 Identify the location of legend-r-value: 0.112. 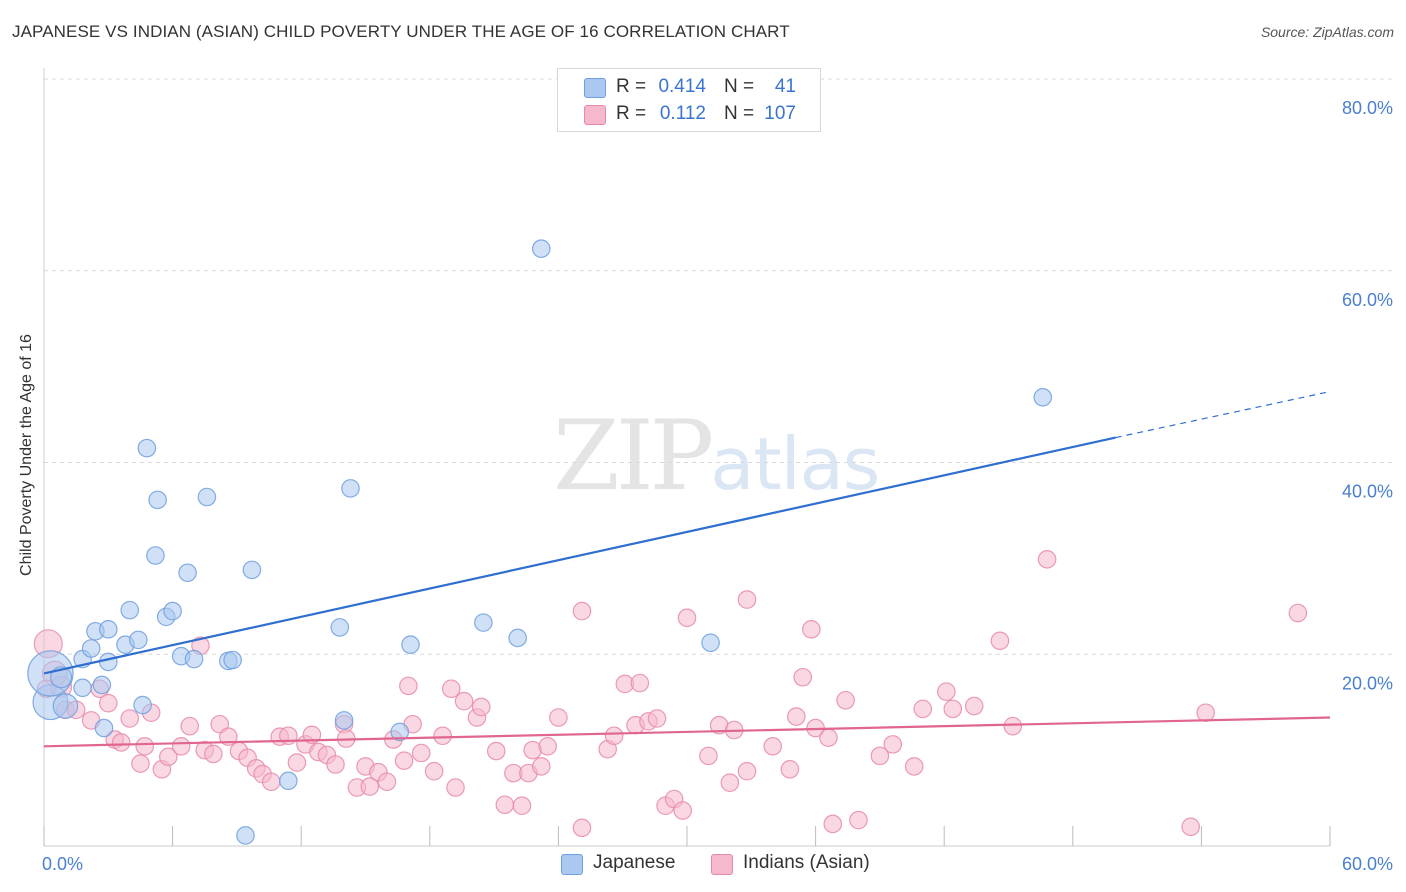
(682, 113).